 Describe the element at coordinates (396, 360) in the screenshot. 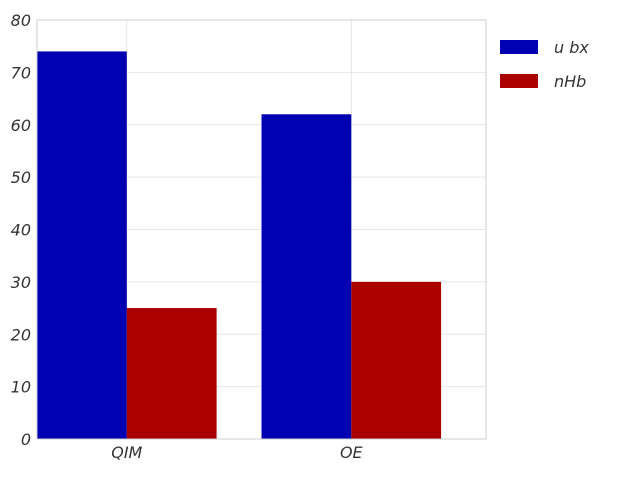

I see `bar-nHb-OE` at that location.